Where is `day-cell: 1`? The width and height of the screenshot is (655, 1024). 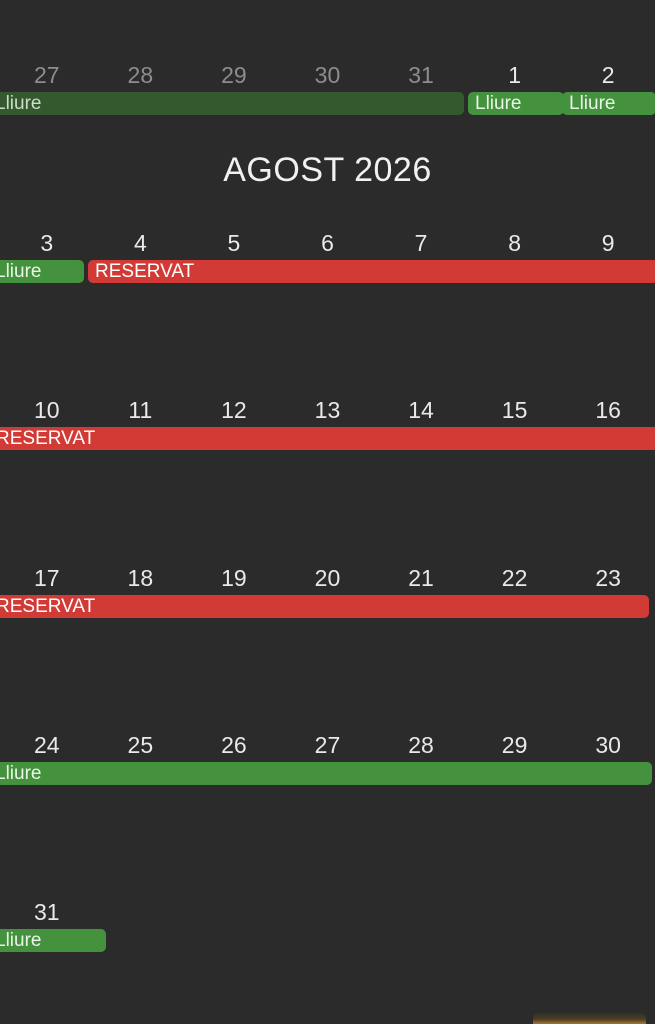 day-cell: 1 is located at coordinates (514, 75).